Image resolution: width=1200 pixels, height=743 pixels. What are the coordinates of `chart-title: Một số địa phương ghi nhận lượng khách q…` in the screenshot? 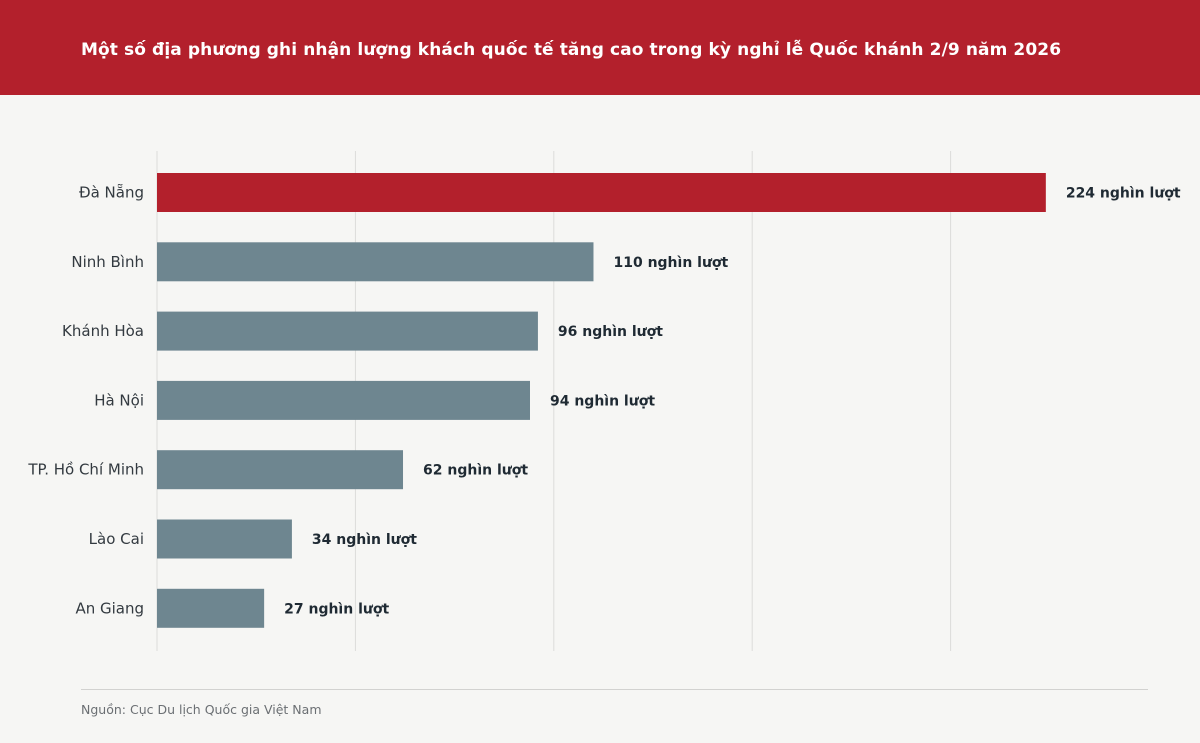 It's located at (571, 50).